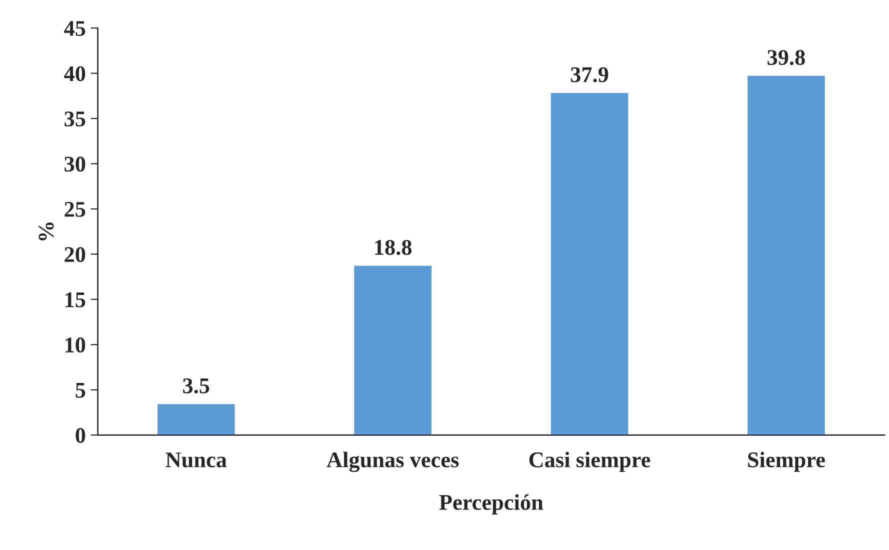  What do you see at coordinates (196, 386) in the screenshot?
I see `data-label: 3.5` at bounding box center [196, 386].